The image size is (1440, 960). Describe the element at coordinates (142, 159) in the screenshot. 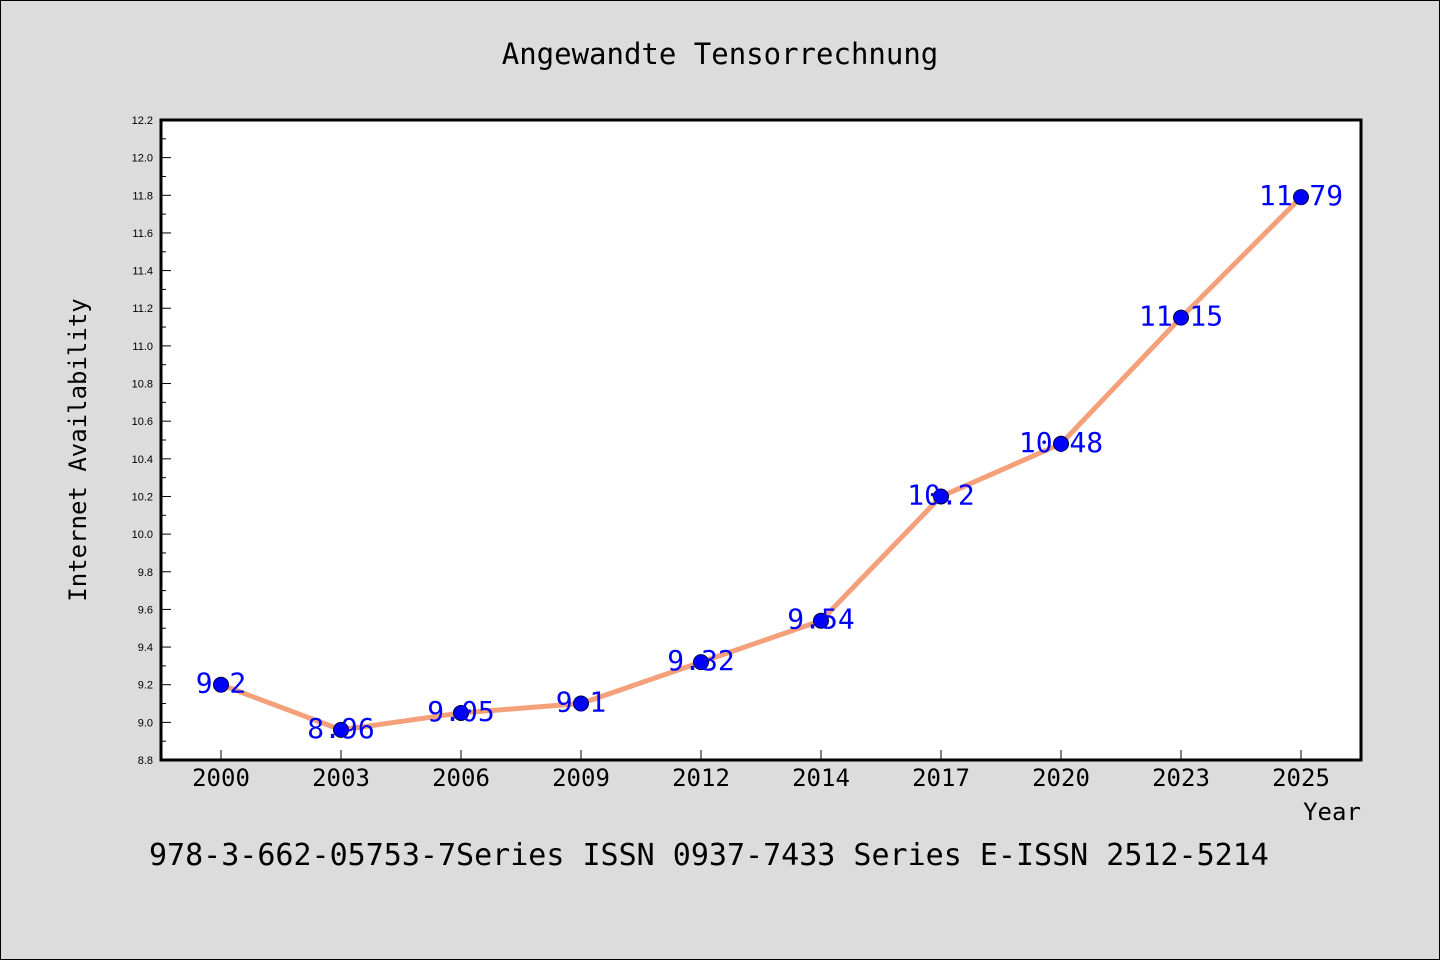

I see `y-tick-label: 12.0` at that location.